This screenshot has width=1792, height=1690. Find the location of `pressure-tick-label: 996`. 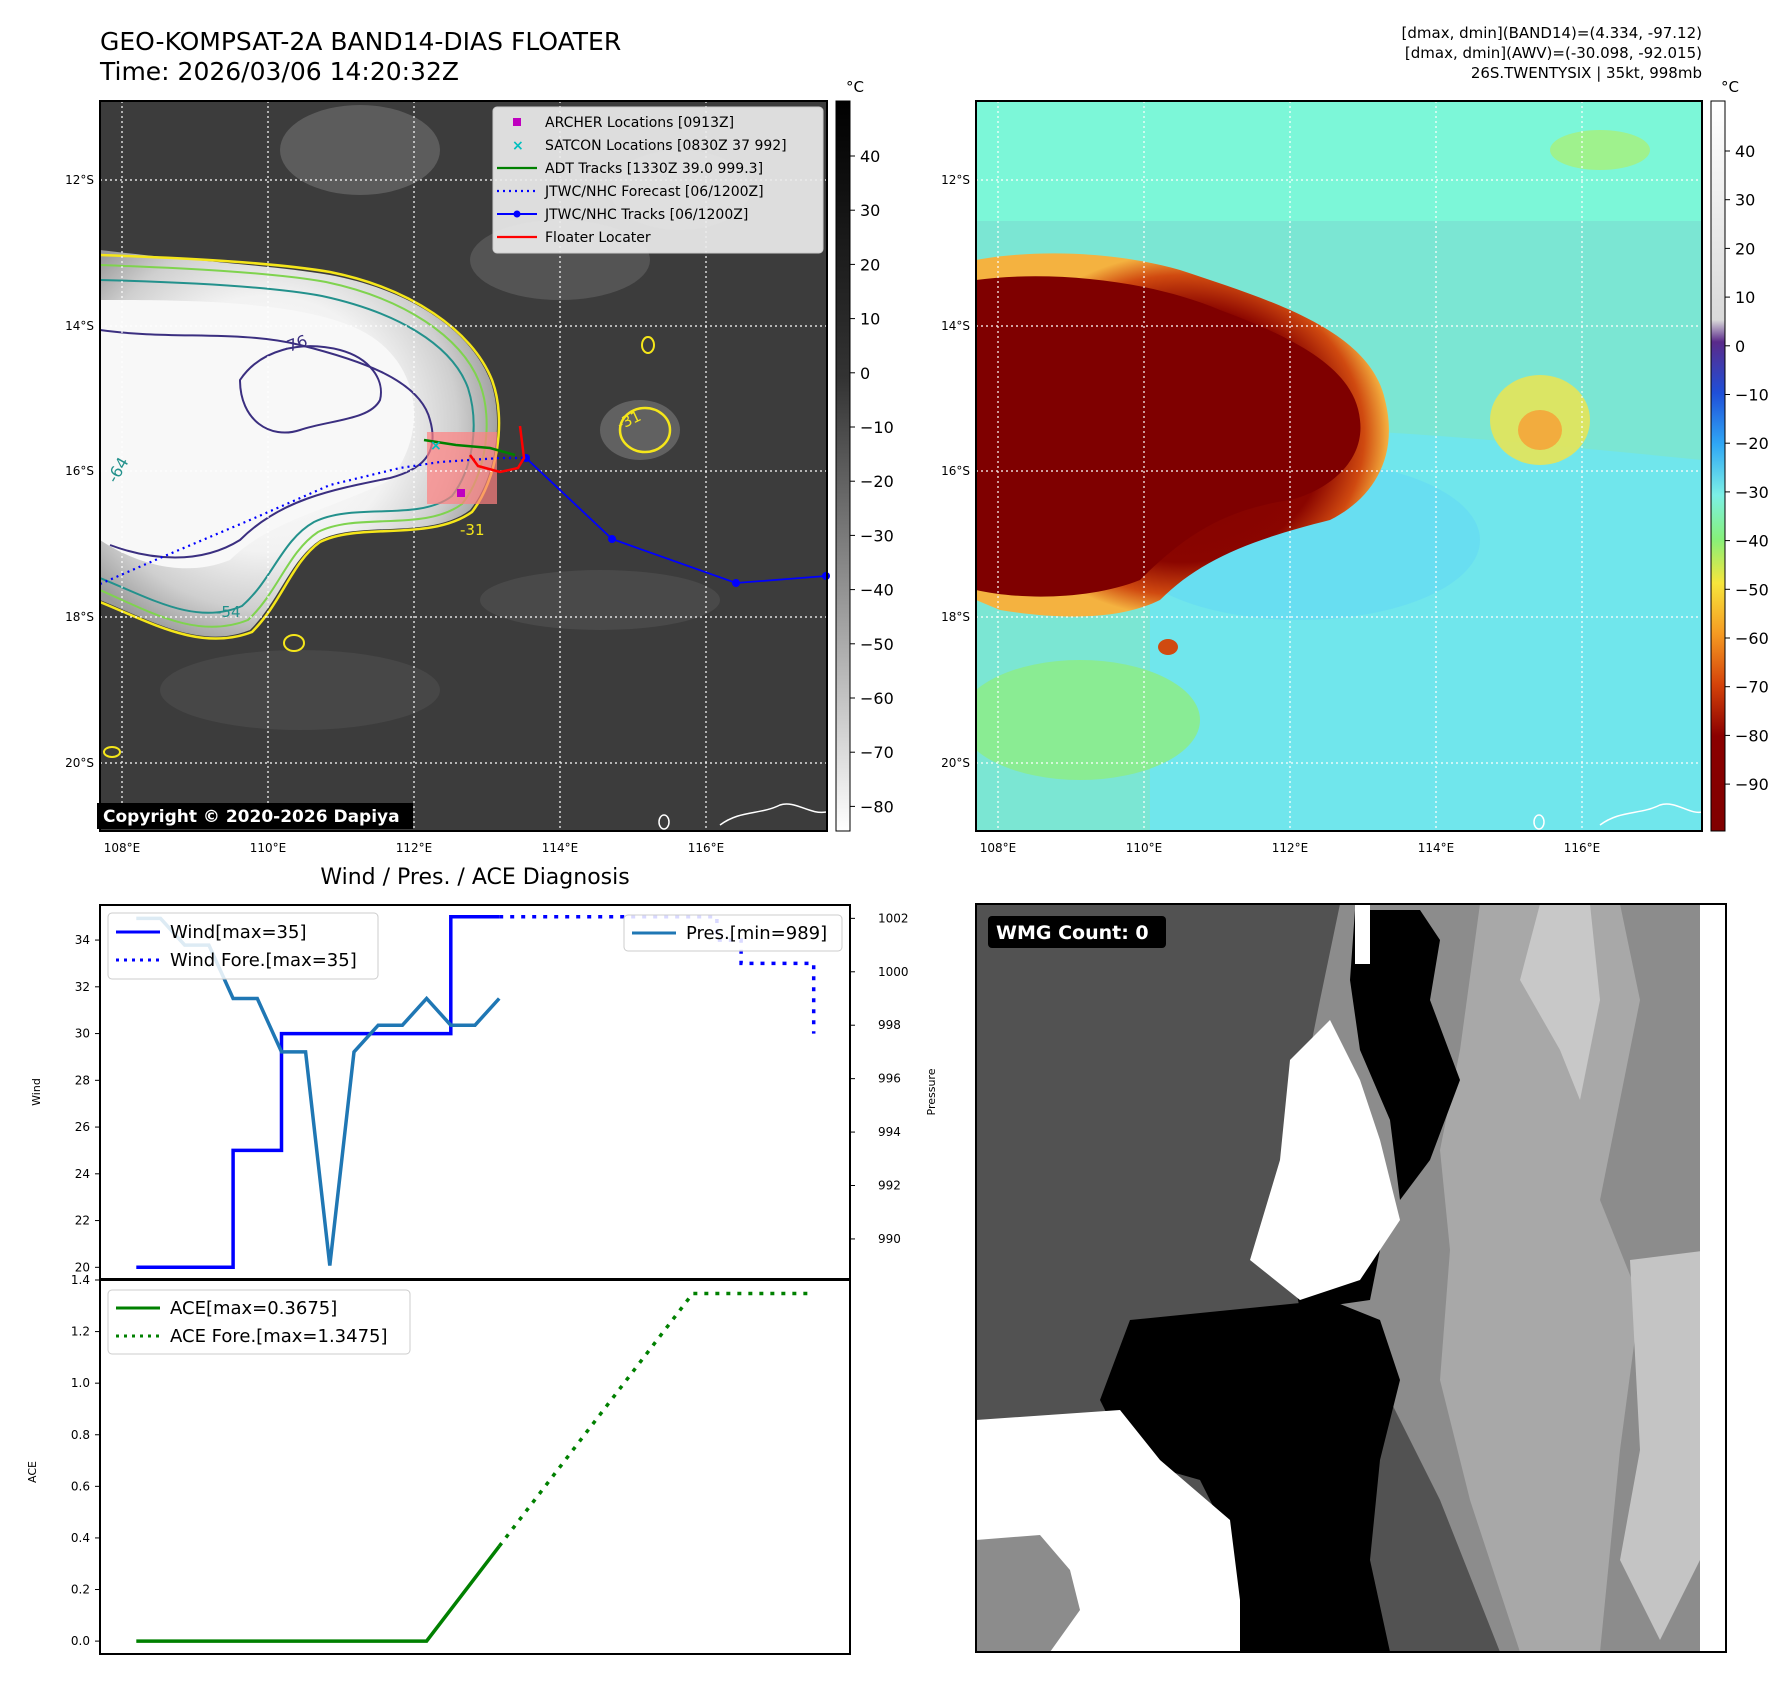

pressure-tick-label: 996 is located at coordinates (889, 1079).